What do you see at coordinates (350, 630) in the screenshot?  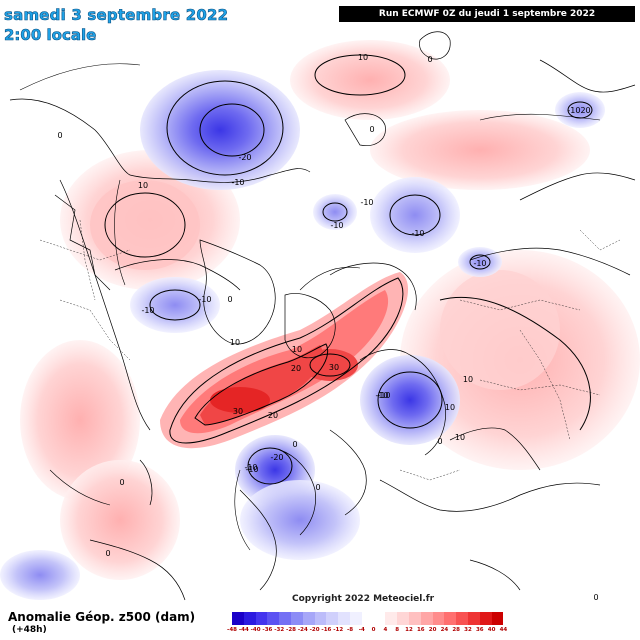 I see `legend-tick-label: -8` at bounding box center [350, 630].